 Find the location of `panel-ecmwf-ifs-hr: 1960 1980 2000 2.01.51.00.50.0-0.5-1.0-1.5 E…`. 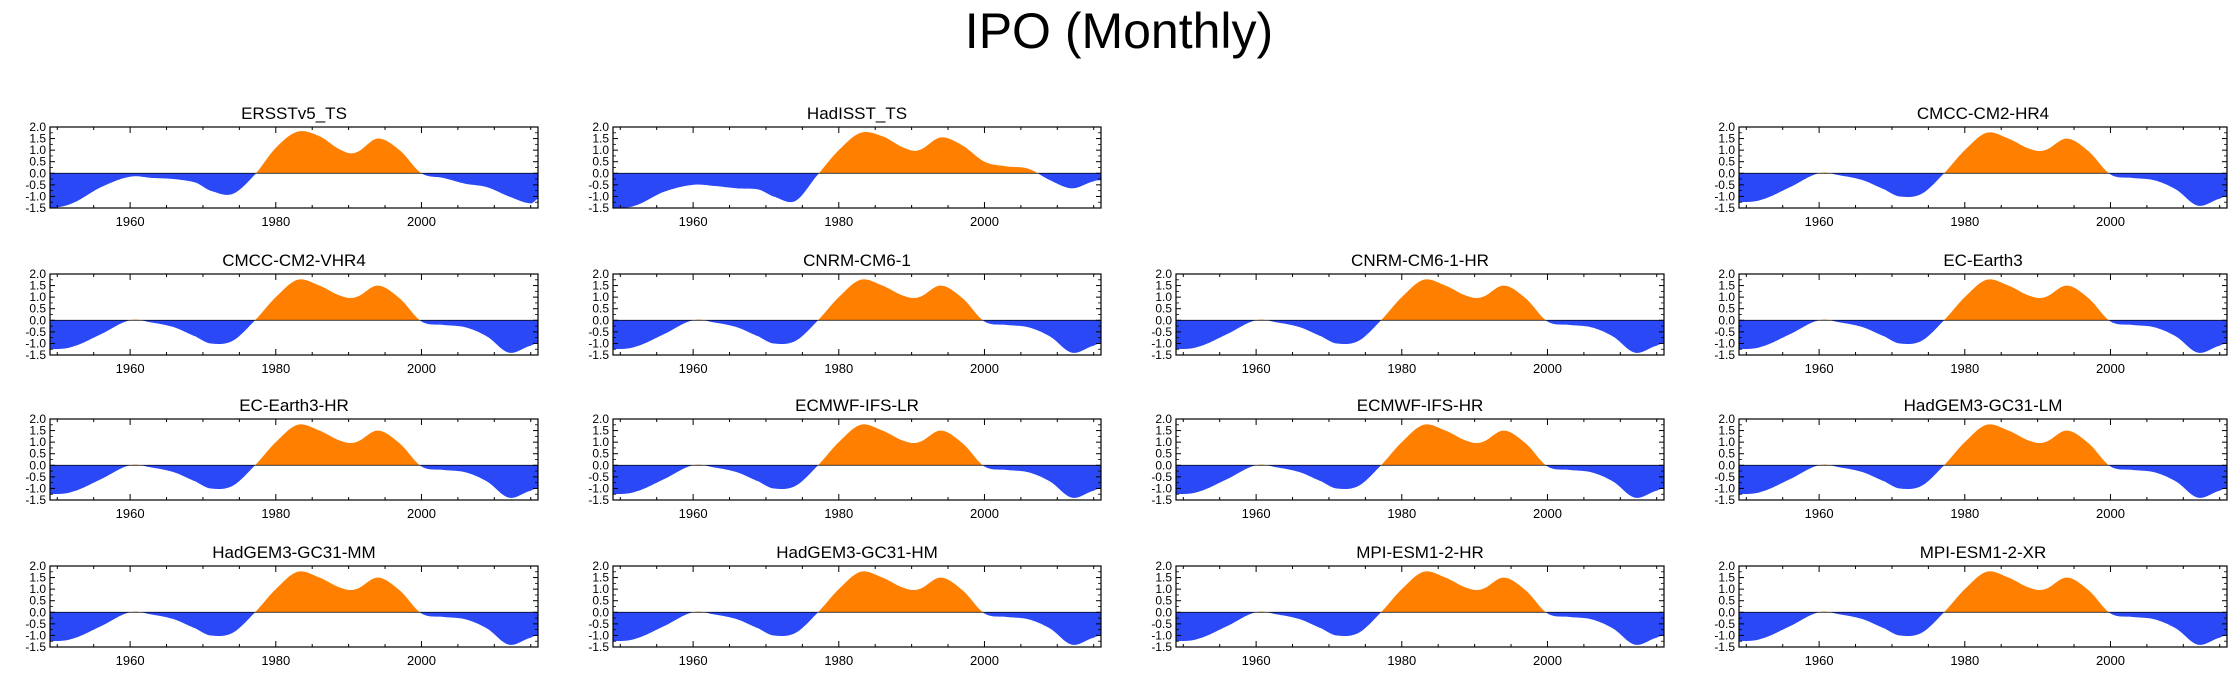

panel-ecmwf-ifs-hr: 1960 1980 2000 2.01.51.00.50.0-0.5-1.0-1.5 E… is located at coordinates (1408, 458).